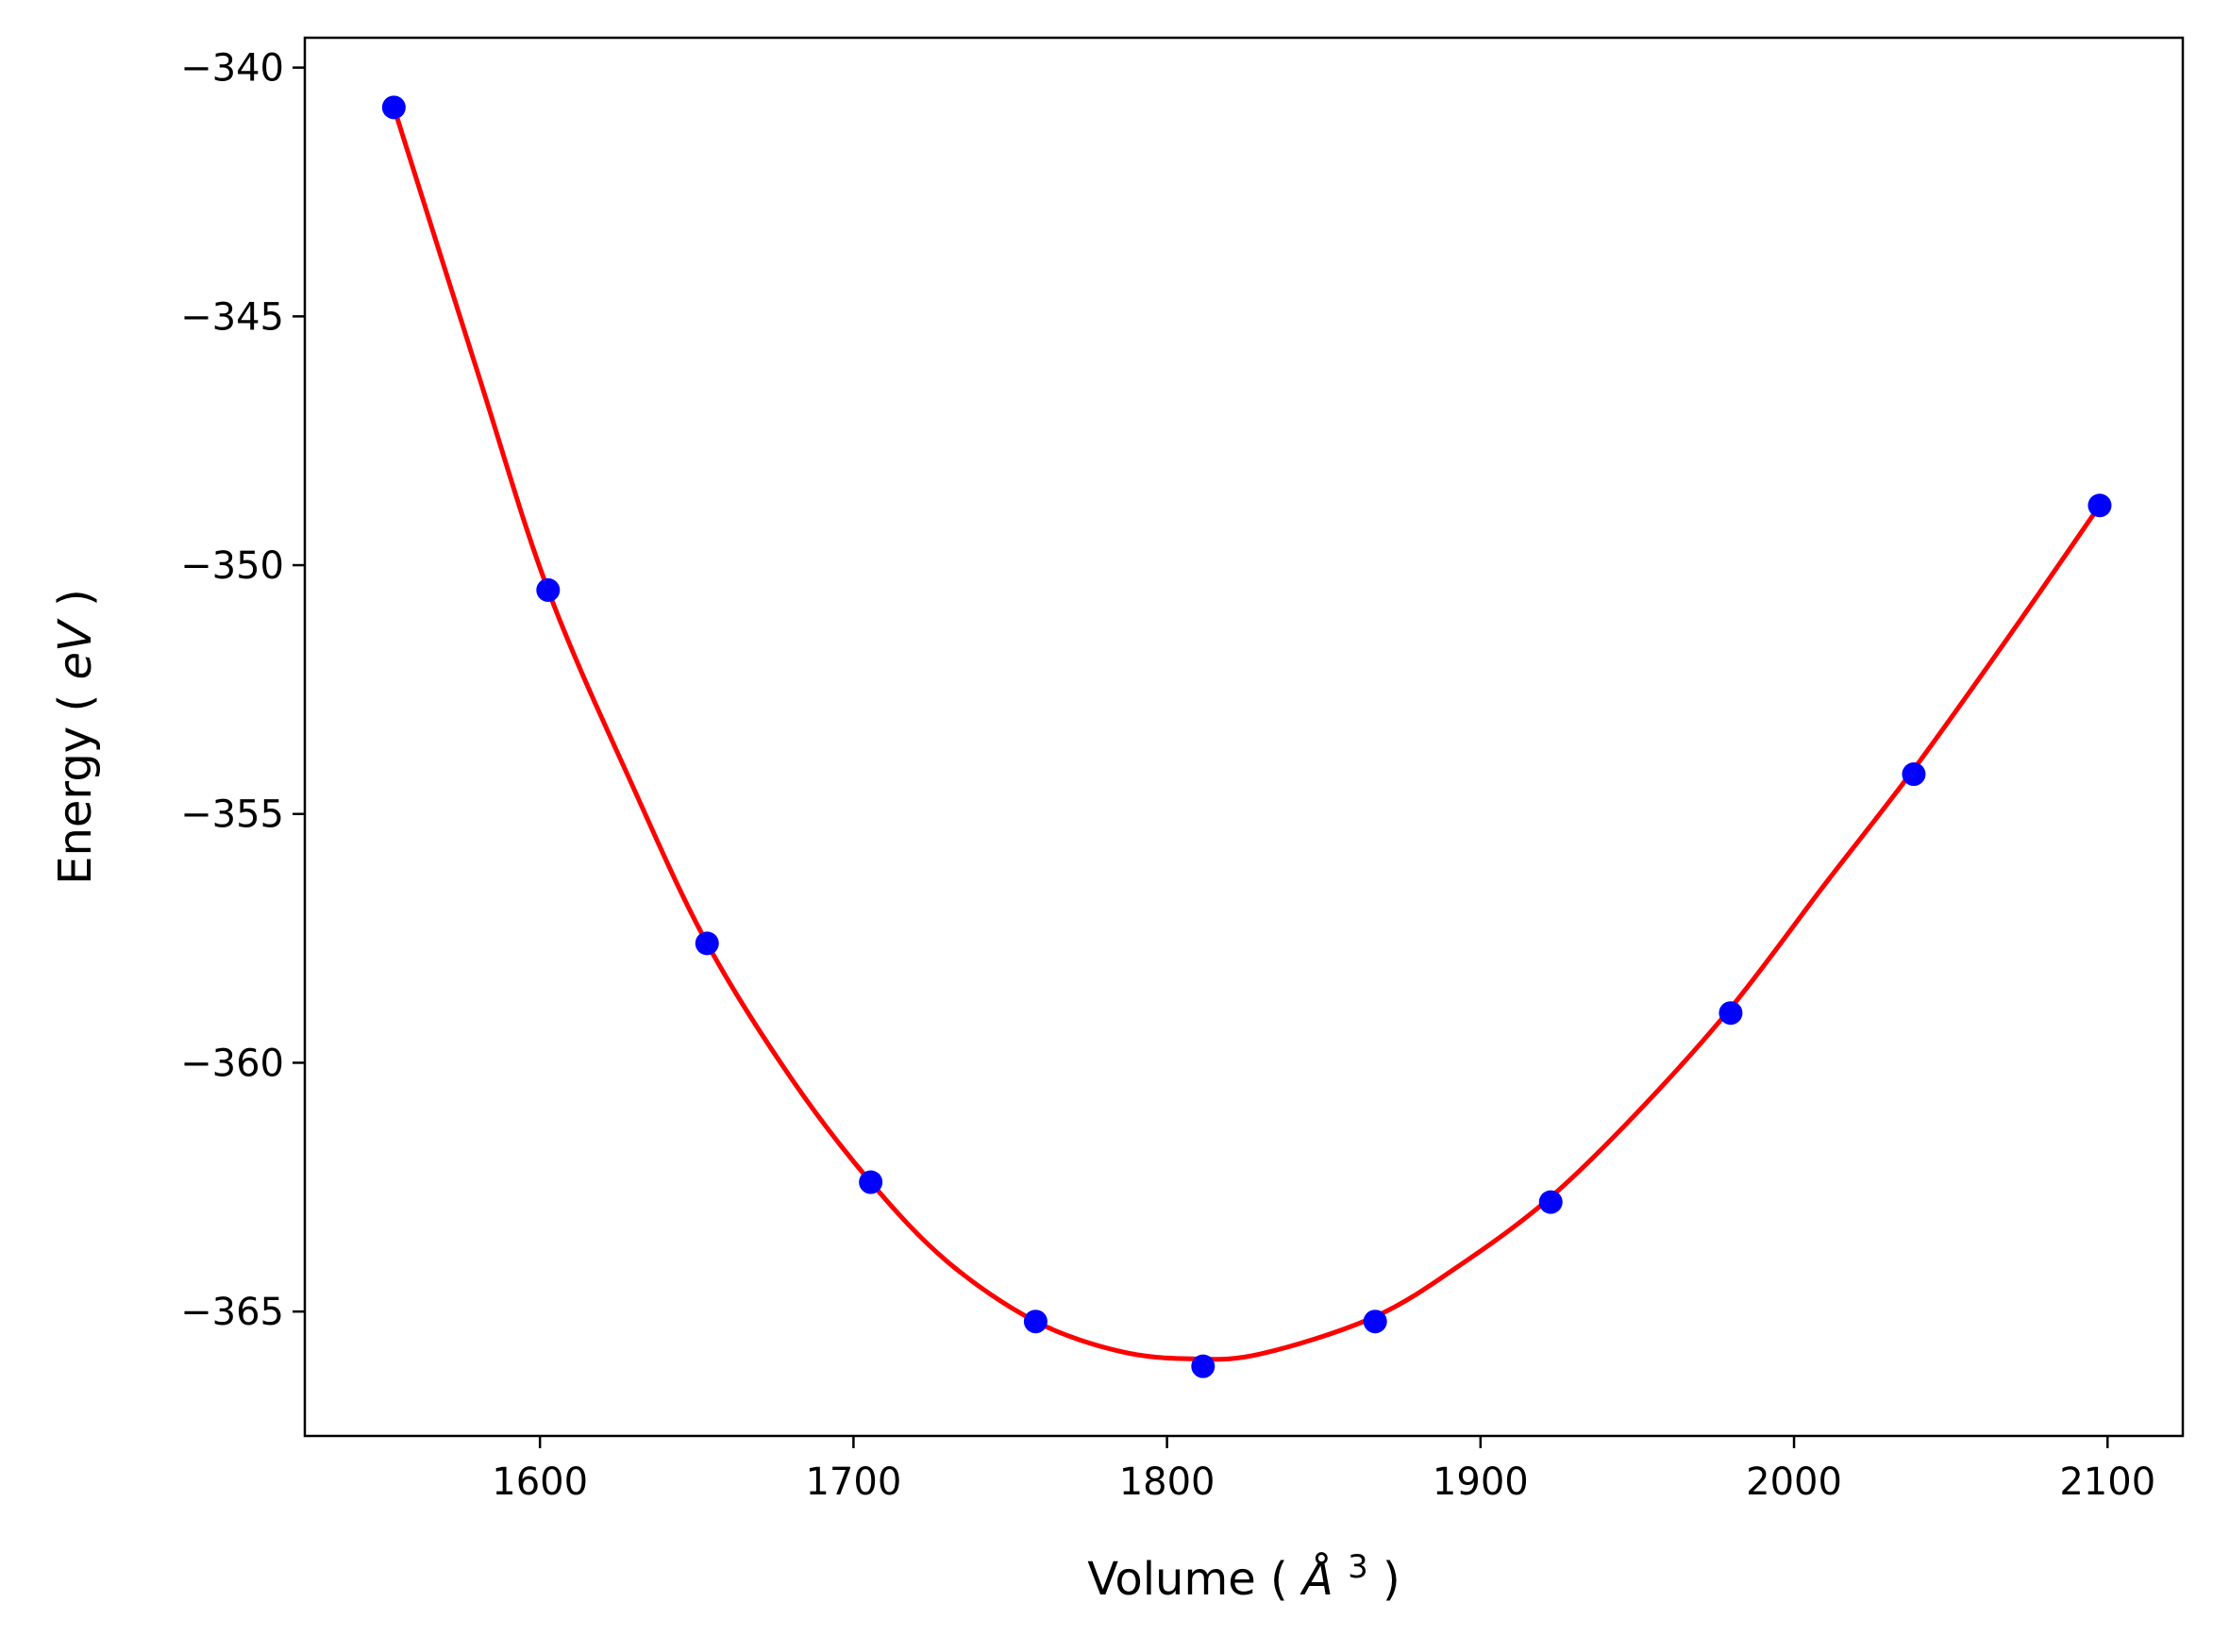 The image size is (2213, 1652). I want to click on y-tick-label: −350, so click(232, 566).